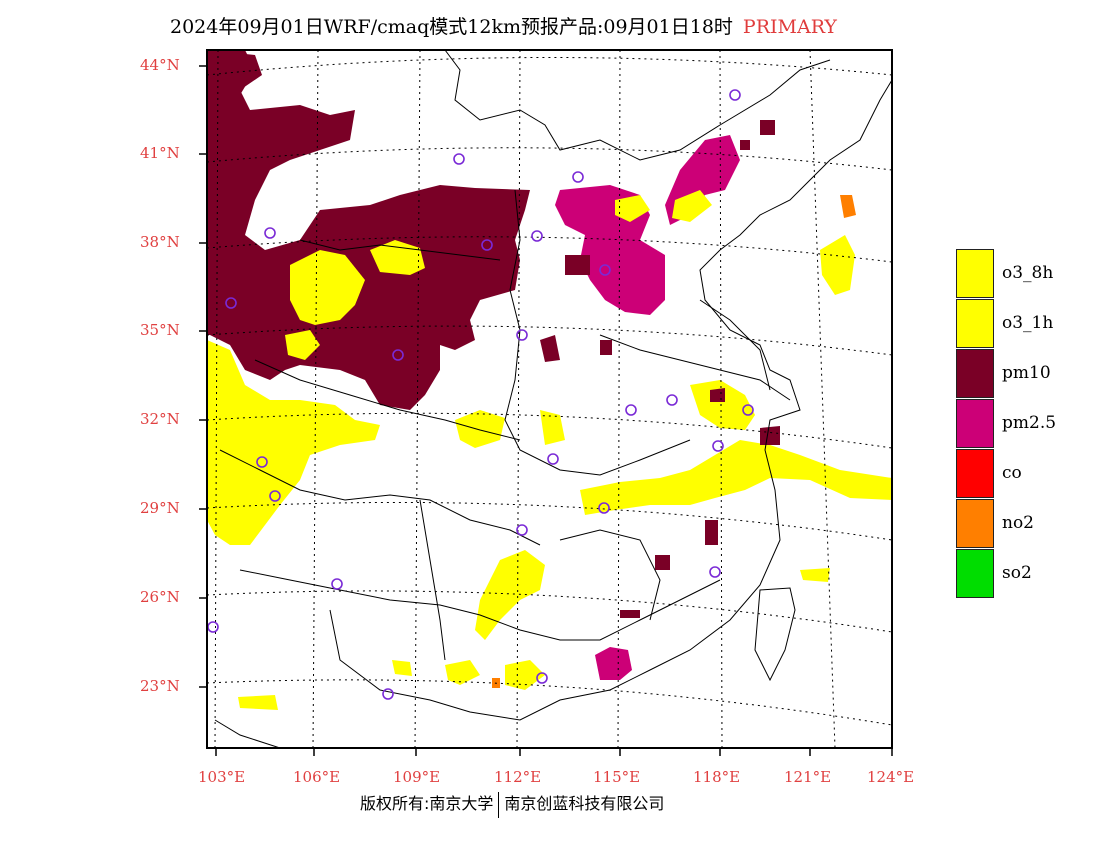 This screenshot has height=850, width=1100. What do you see at coordinates (451, 27) in the screenshot?
I see `title-main: 2024年09月01日WRF/cmaq模式12km预报产品:09月01日18时` at bounding box center [451, 27].